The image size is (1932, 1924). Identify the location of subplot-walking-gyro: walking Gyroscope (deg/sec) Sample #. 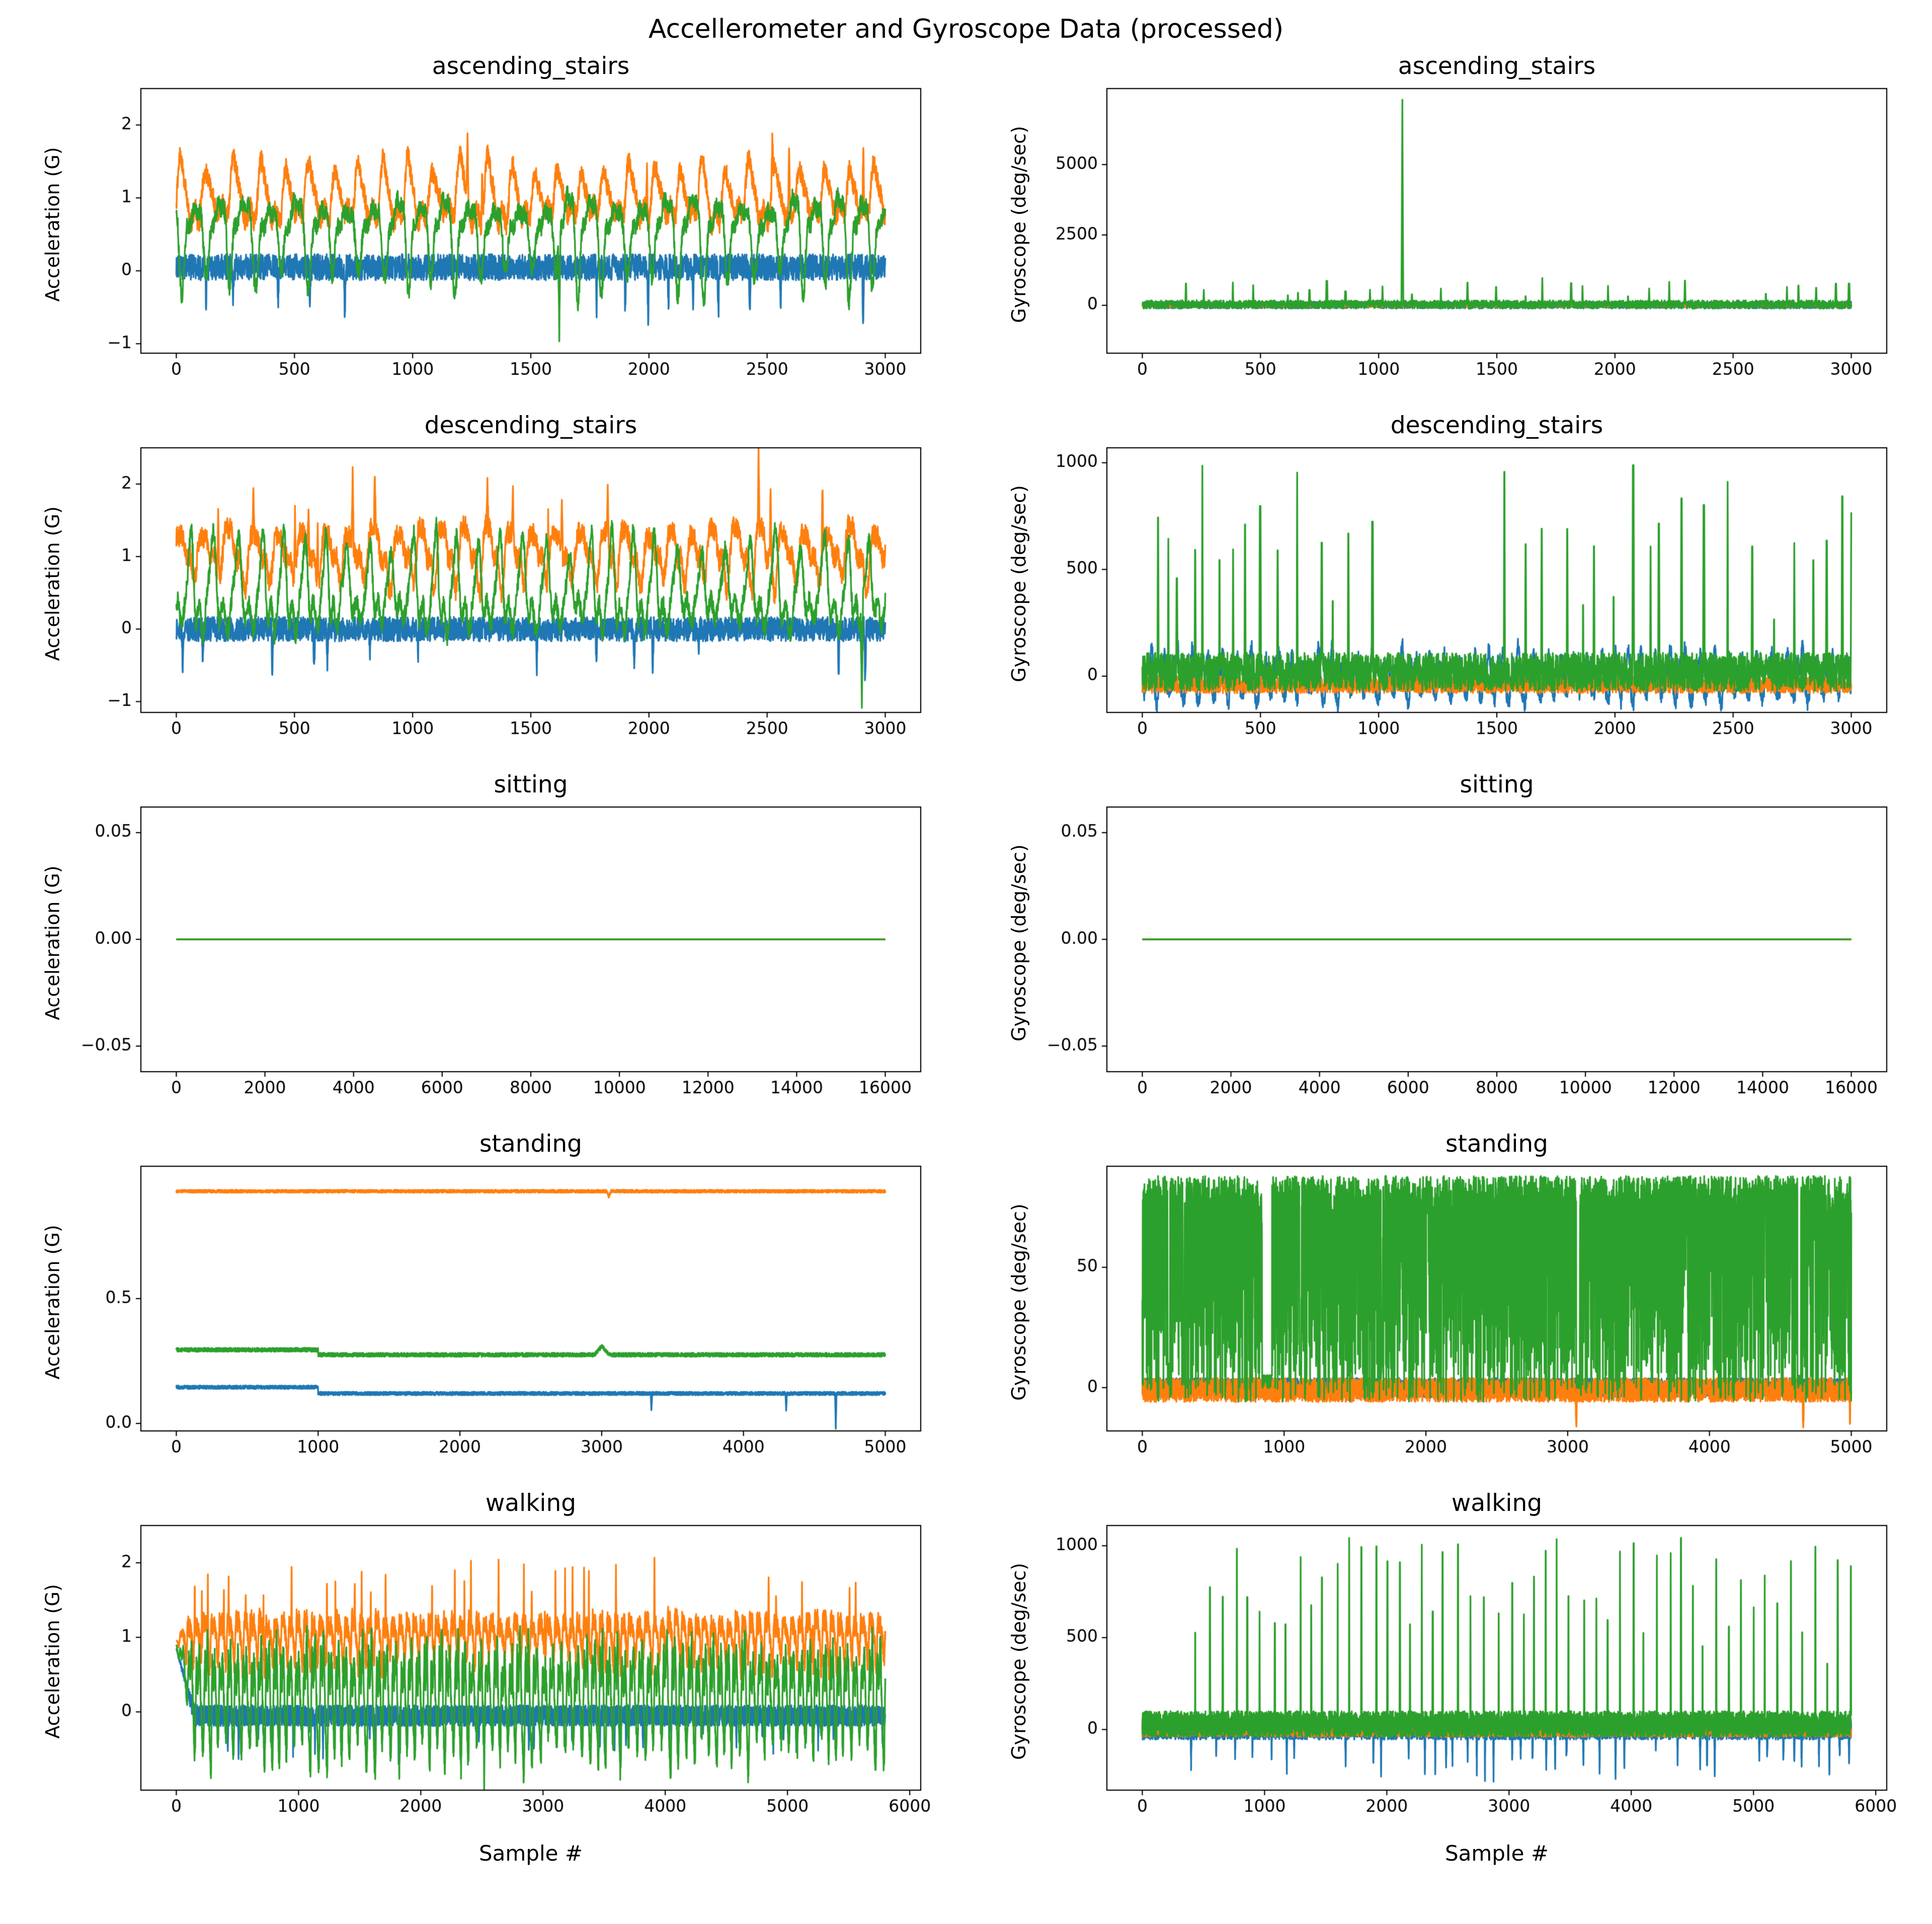
(1449, 1678).